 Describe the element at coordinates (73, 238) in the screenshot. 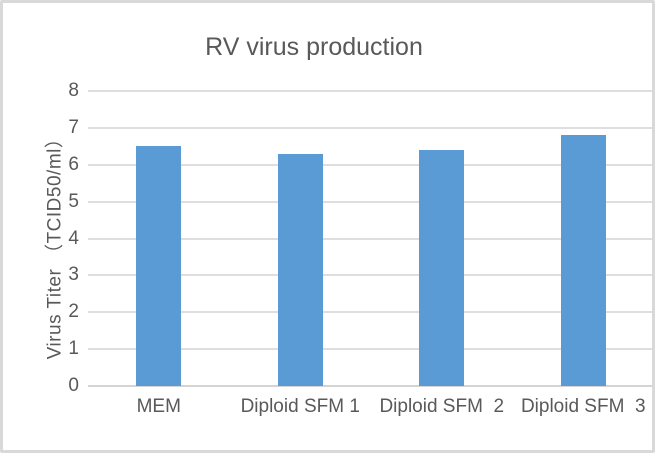

I see `y-tick-label-4: 4` at that location.